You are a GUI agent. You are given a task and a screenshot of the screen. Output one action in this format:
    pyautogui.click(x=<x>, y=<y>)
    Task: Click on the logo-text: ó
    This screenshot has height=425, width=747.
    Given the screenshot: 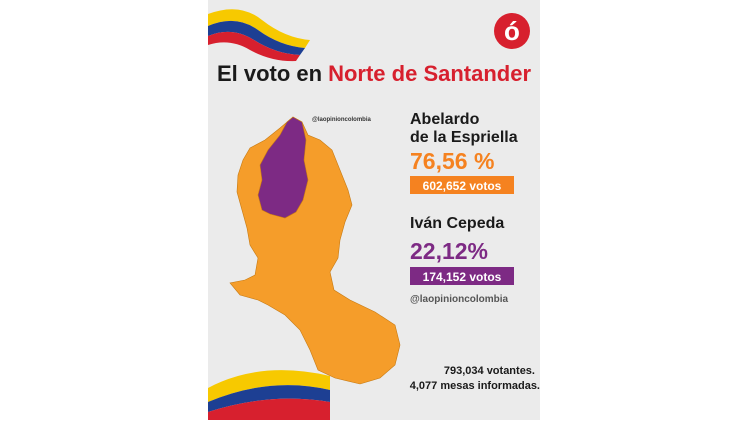 What is the action you would take?
    pyautogui.click(x=512, y=31)
    